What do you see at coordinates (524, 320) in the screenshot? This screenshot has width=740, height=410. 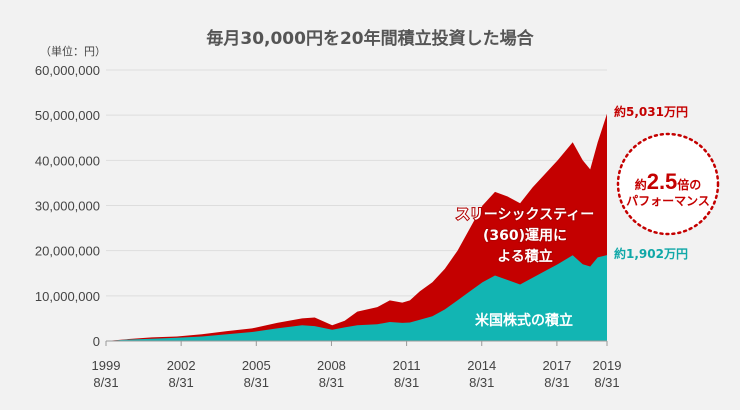 I see `series-label-base: 米国株式の積立` at bounding box center [524, 320].